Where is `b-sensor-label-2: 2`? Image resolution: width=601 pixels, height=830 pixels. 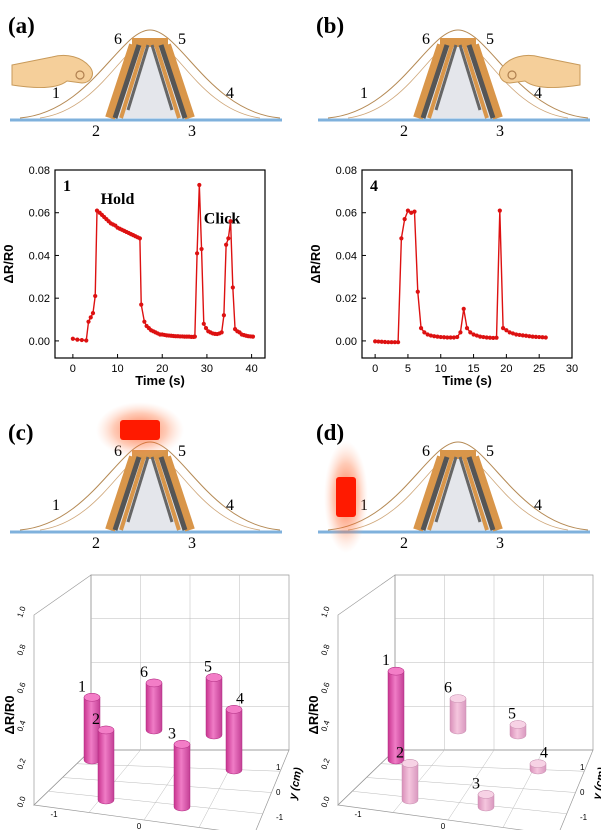
b-sensor-label-2: 2 is located at coordinates (404, 131).